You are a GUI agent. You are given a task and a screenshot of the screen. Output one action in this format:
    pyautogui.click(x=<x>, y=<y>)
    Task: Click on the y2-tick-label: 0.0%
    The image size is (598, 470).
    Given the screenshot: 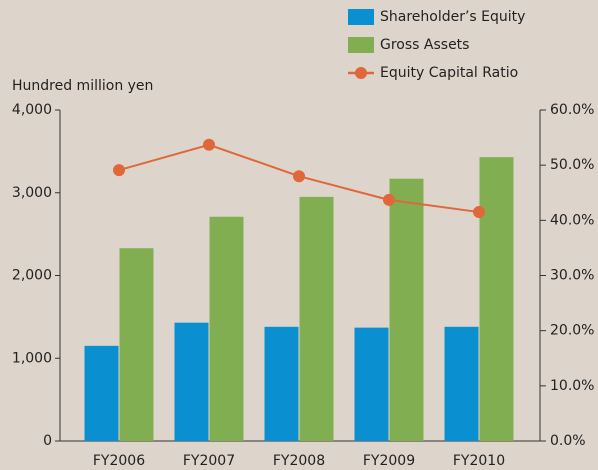 What is the action you would take?
    pyautogui.click(x=568, y=441)
    